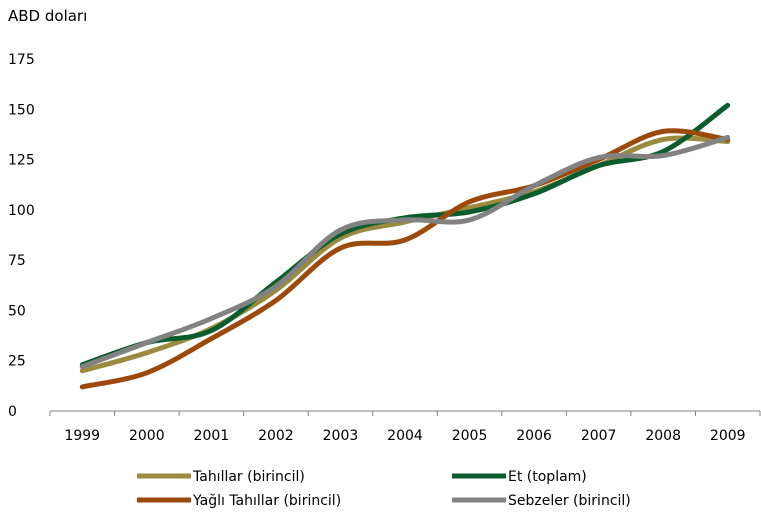 This screenshot has height=513, width=761. Describe the element at coordinates (276, 436) in the screenshot. I see `x-tick-label: 2002` at that location.